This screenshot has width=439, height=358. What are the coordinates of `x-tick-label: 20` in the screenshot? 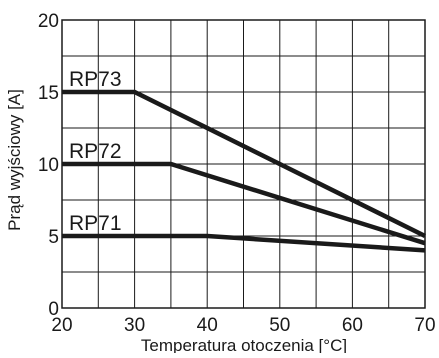 It's located at (61, 325).